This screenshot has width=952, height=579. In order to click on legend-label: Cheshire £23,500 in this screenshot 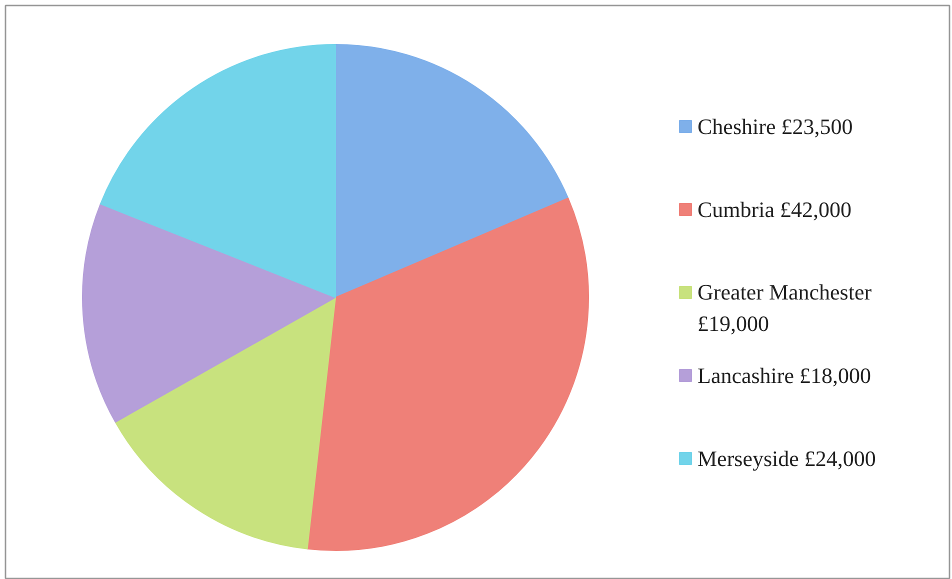, I will do `click(775, 126)`.